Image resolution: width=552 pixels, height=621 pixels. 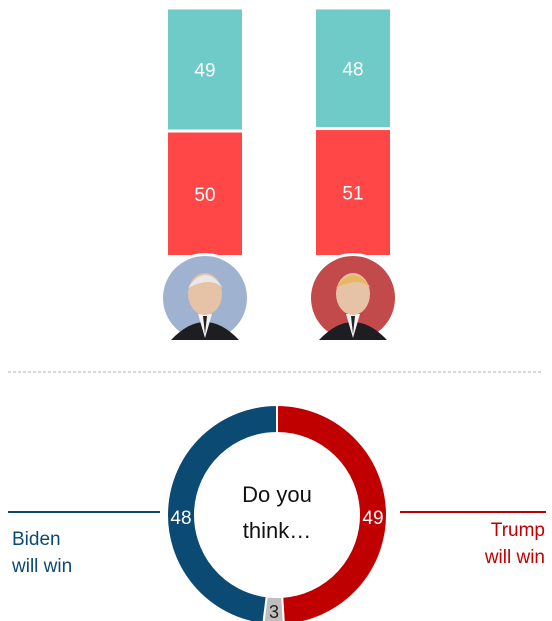 I want to click on biden-label-line-1: Biden, so click(x=36, y=539).